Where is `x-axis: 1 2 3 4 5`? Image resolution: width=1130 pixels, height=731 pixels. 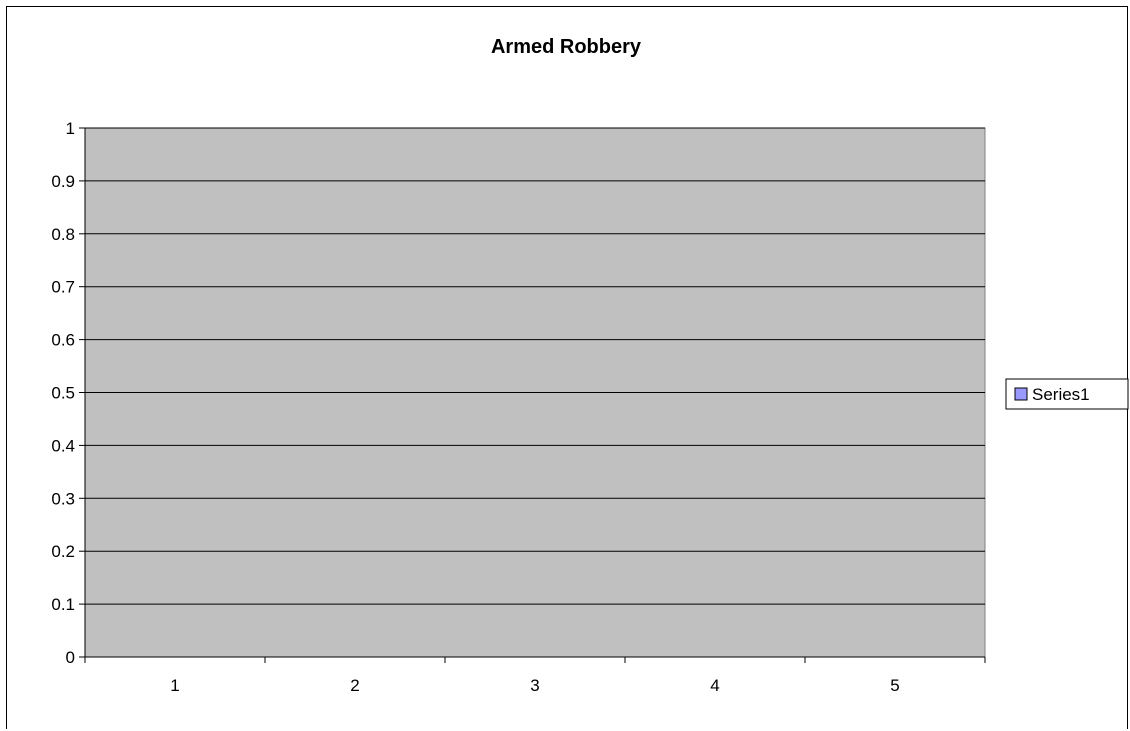 x-axis: 1 2 3 4 5 is located at coordinates (535, 675).